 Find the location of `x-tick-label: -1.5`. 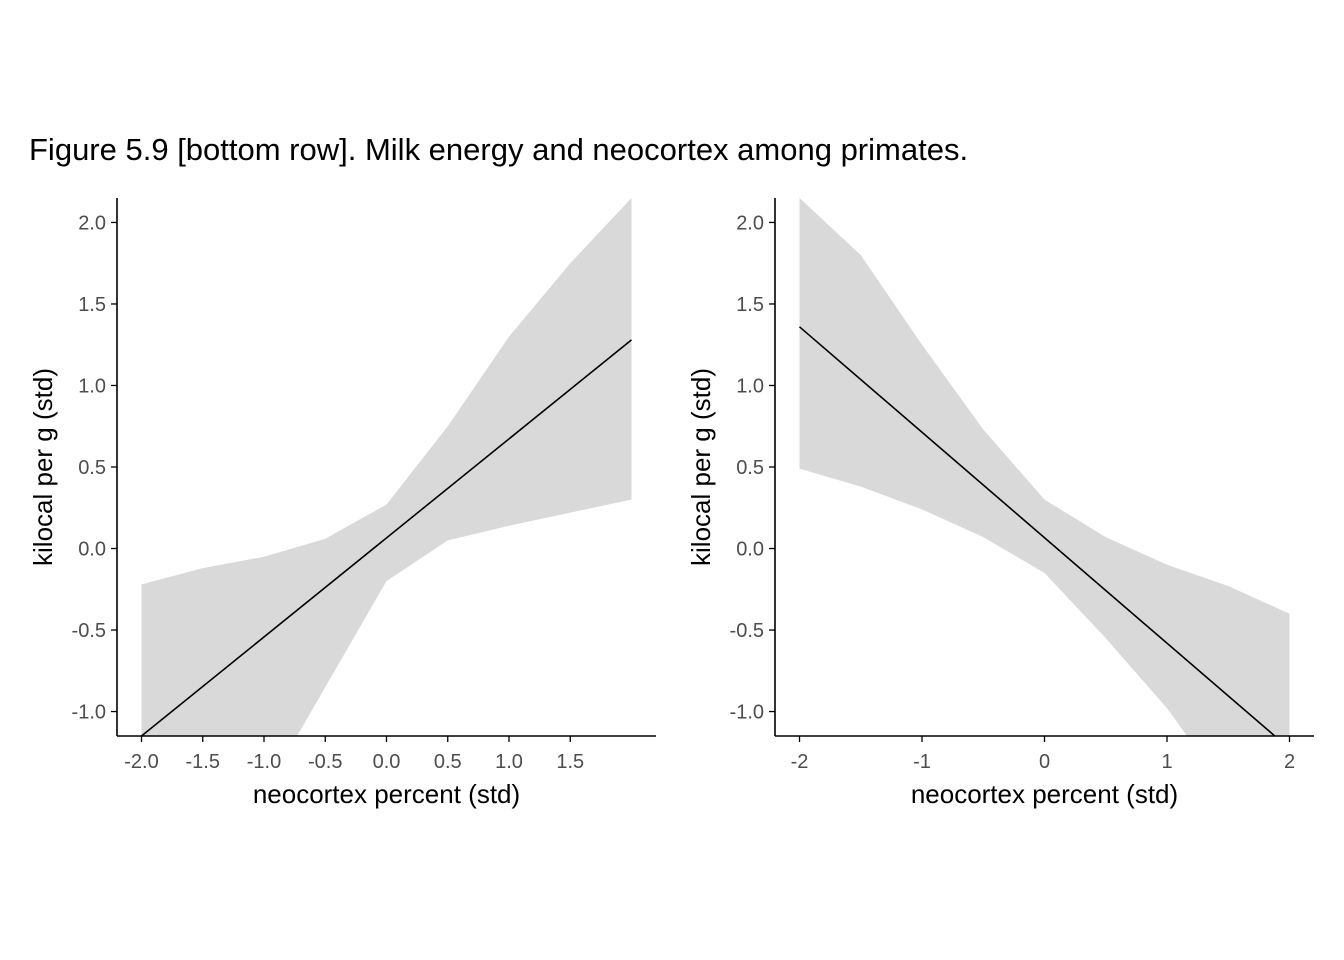

x-tick-label: -1.5 is located at coordinates (203, 762).